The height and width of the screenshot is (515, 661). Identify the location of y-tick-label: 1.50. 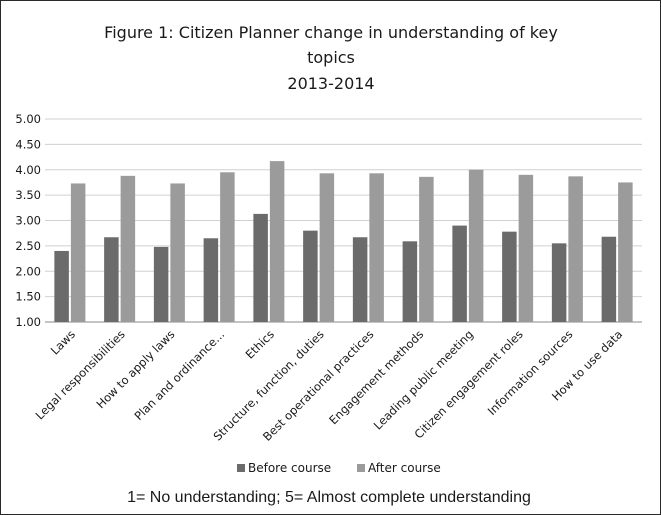
(28, 297).